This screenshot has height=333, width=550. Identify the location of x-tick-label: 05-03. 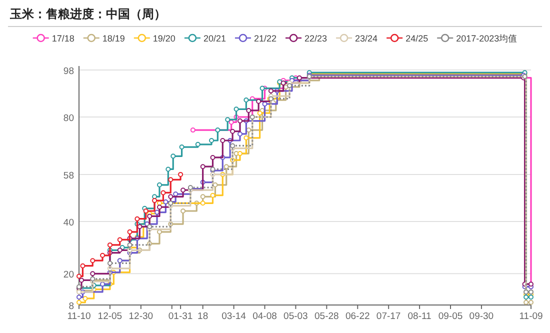
(296, 316).